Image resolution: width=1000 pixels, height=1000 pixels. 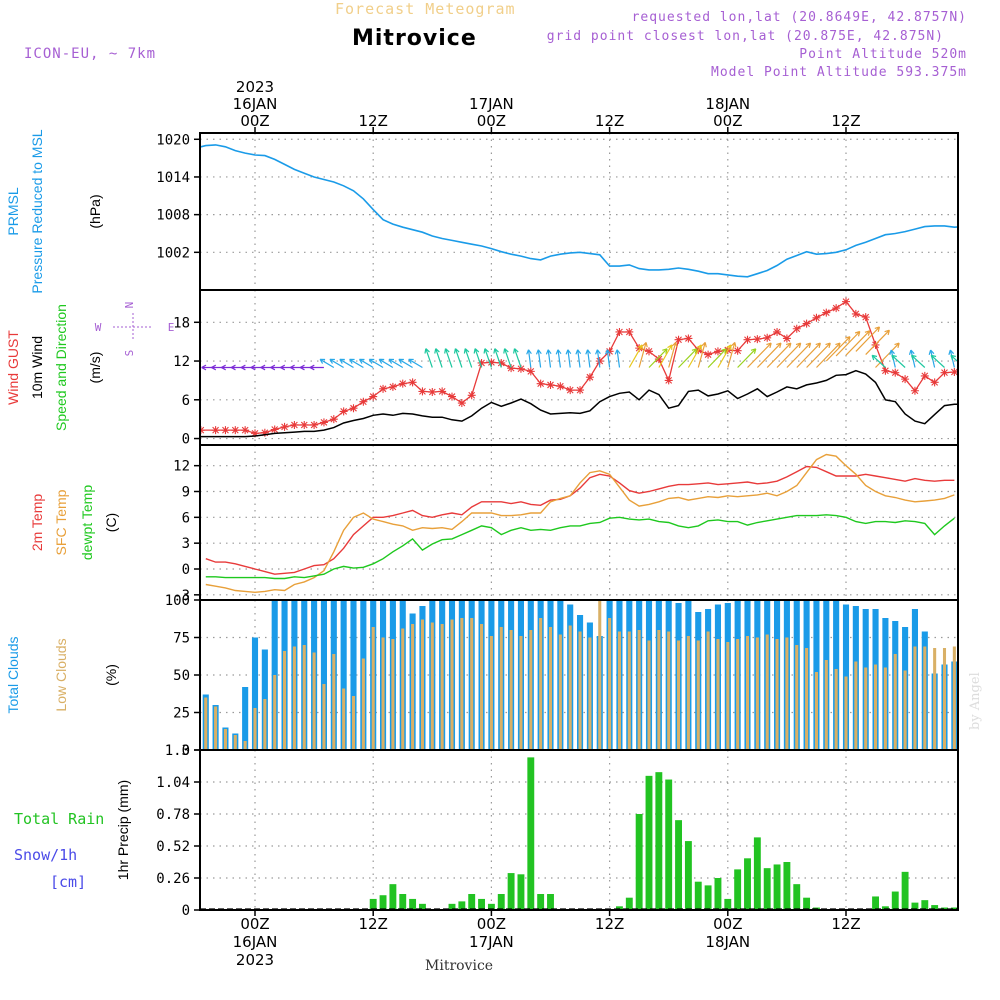 What do you see at coordinates (177, 751) in the screenshot?
I see `precip-ytick-label: 1.3` at bounding box center [177, 751].